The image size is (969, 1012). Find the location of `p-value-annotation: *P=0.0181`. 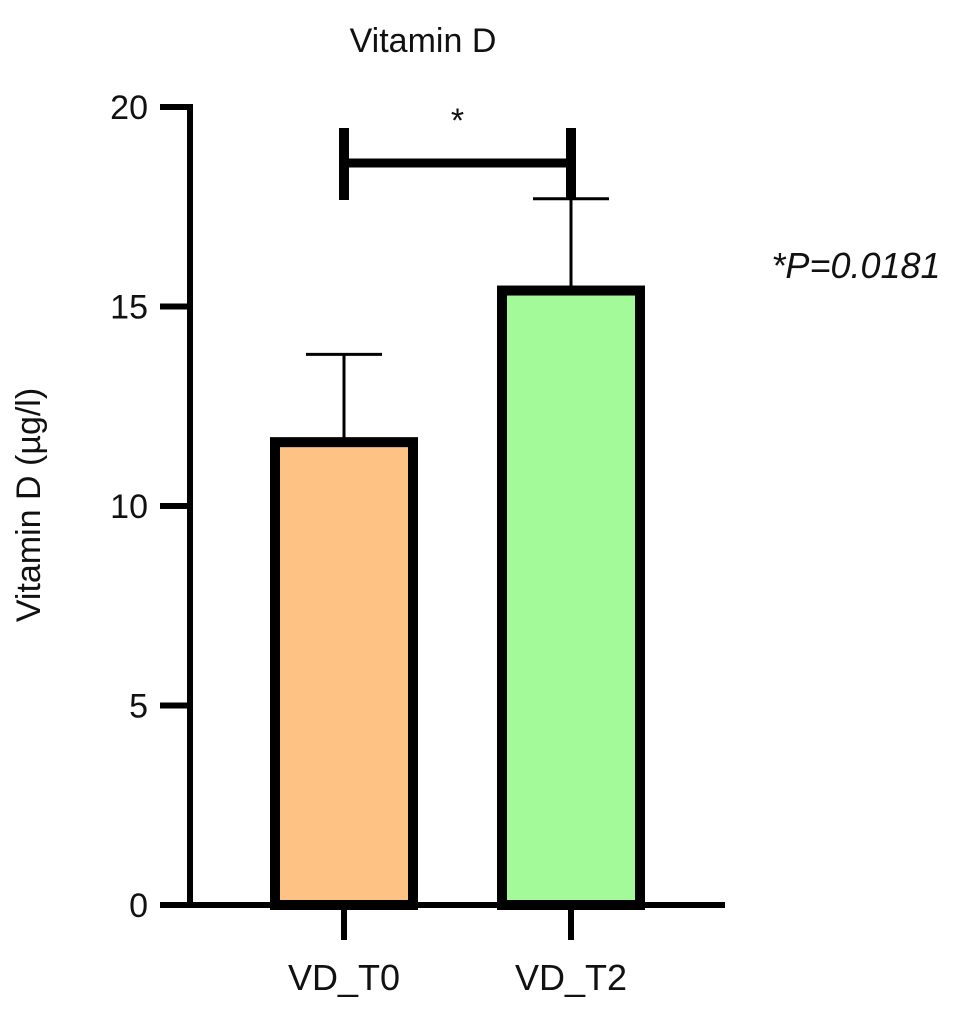

p-value-annotation: *P=0.0181 is located at coordinates (855, 265).